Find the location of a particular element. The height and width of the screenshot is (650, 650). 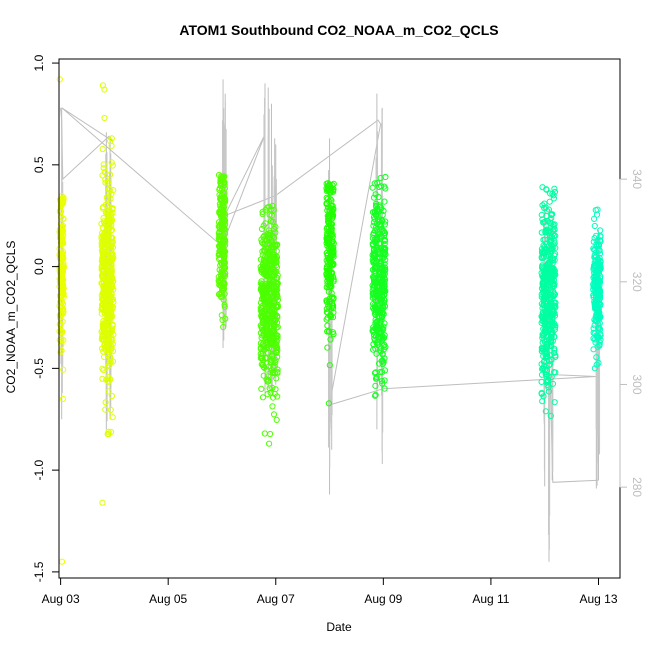

y2-tick-label: 280 is located at coordinates (637, 487).